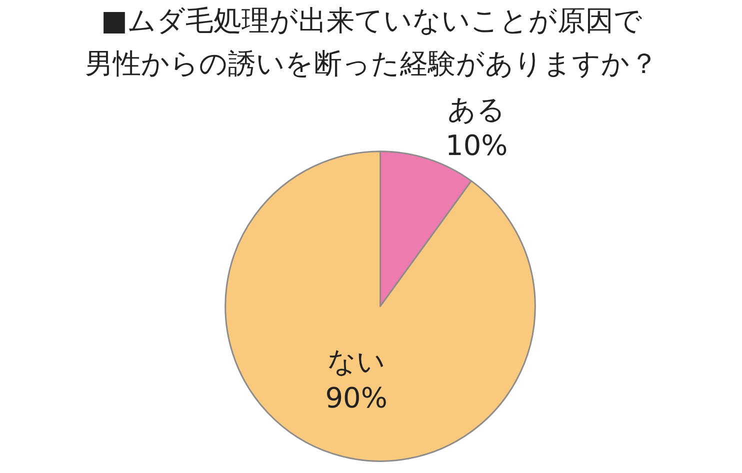 The image size is (742, 473). I want to click on data-label: 10%, so click(476, 145).